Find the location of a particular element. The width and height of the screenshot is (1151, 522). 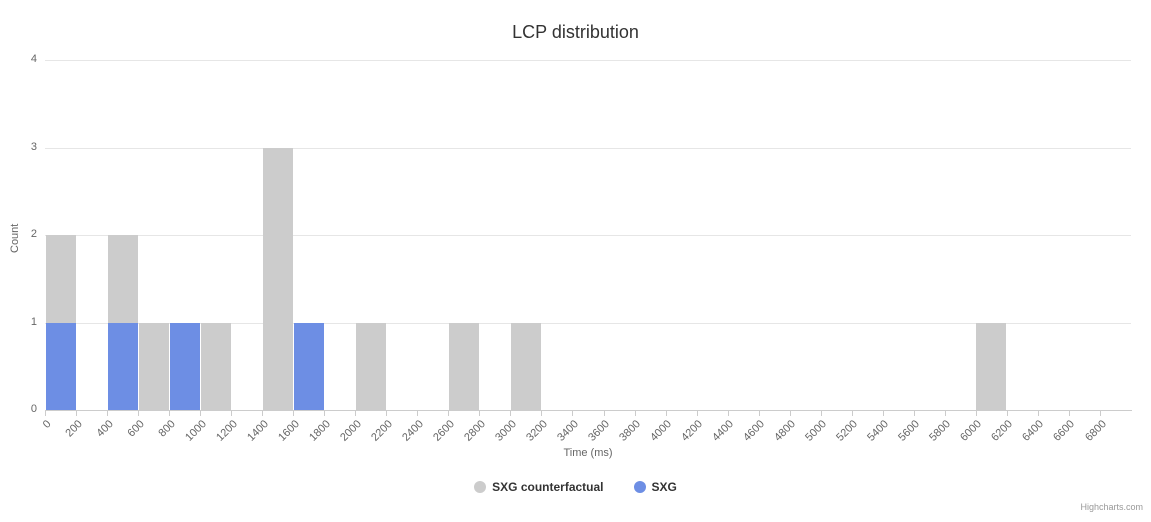

x-axis-label: 3400 is located at coordinates (568, 431).